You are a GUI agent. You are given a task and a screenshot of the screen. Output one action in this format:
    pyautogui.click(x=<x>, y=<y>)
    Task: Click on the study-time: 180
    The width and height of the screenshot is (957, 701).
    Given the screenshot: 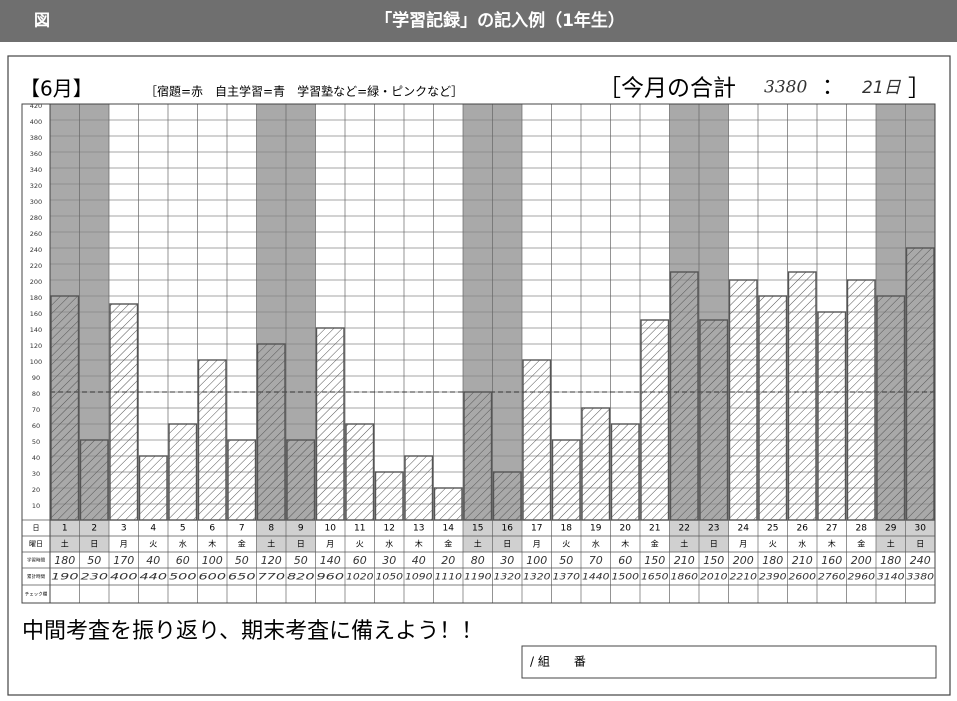 What is the action you would take?
    pyautogui.click(x=890, y=560)
    